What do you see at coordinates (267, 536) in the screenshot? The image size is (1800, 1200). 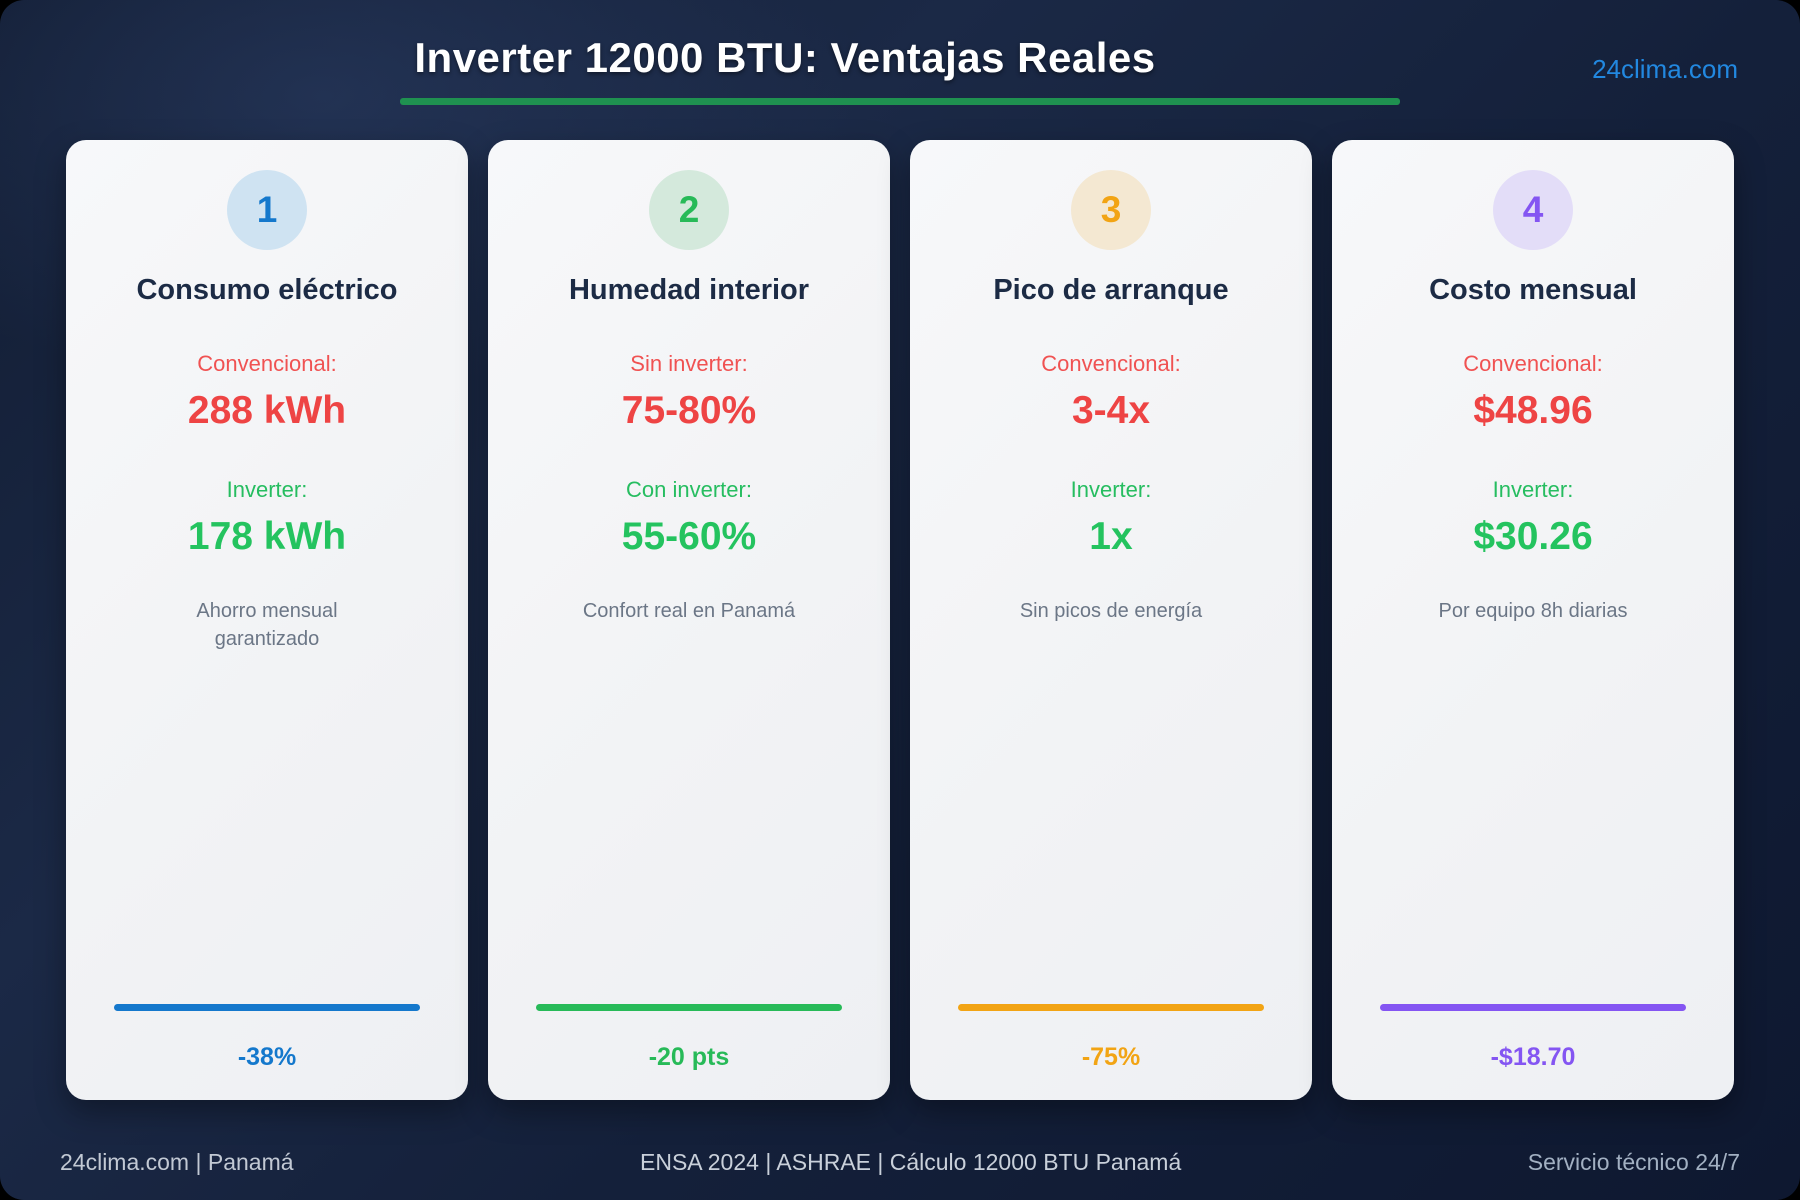 I see `good-value: 178 kWh` at bounding box center [267, 536].